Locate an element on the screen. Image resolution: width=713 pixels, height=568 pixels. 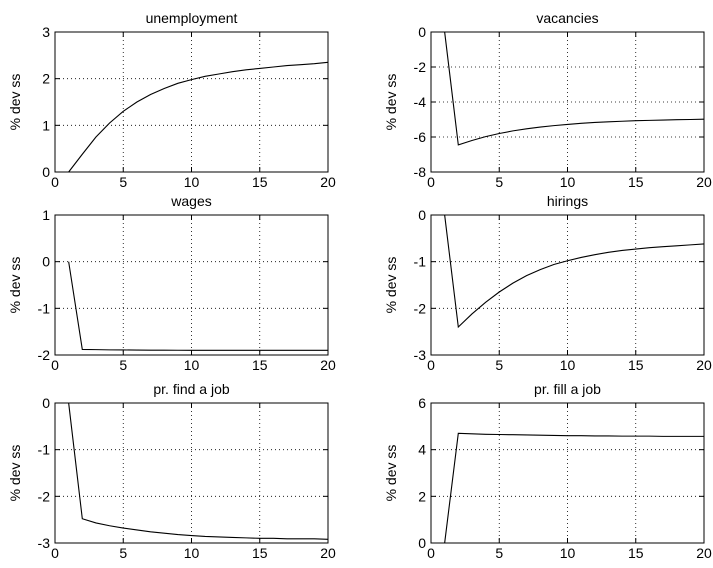
panel-title: vacancies is located at coordinates (567, 18).